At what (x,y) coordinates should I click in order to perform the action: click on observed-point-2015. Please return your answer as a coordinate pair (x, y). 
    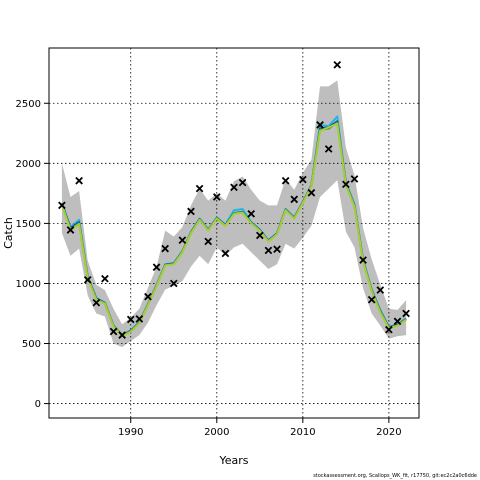
    Looking at the image, I should click on (346, 184).